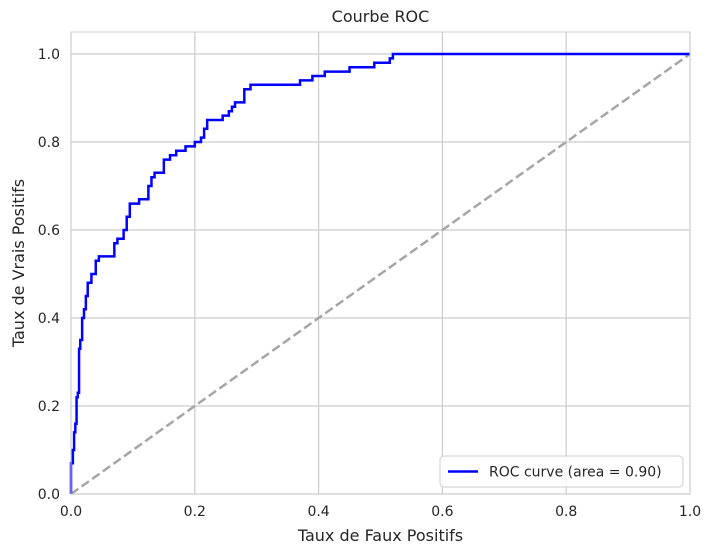  What do you see at coordinates (380, 512) in the screenshot?
I see `x-axis-ticks: 0.0 0.2 0.4 0.6 0.8 1.0` at bounding box center [380, 512].